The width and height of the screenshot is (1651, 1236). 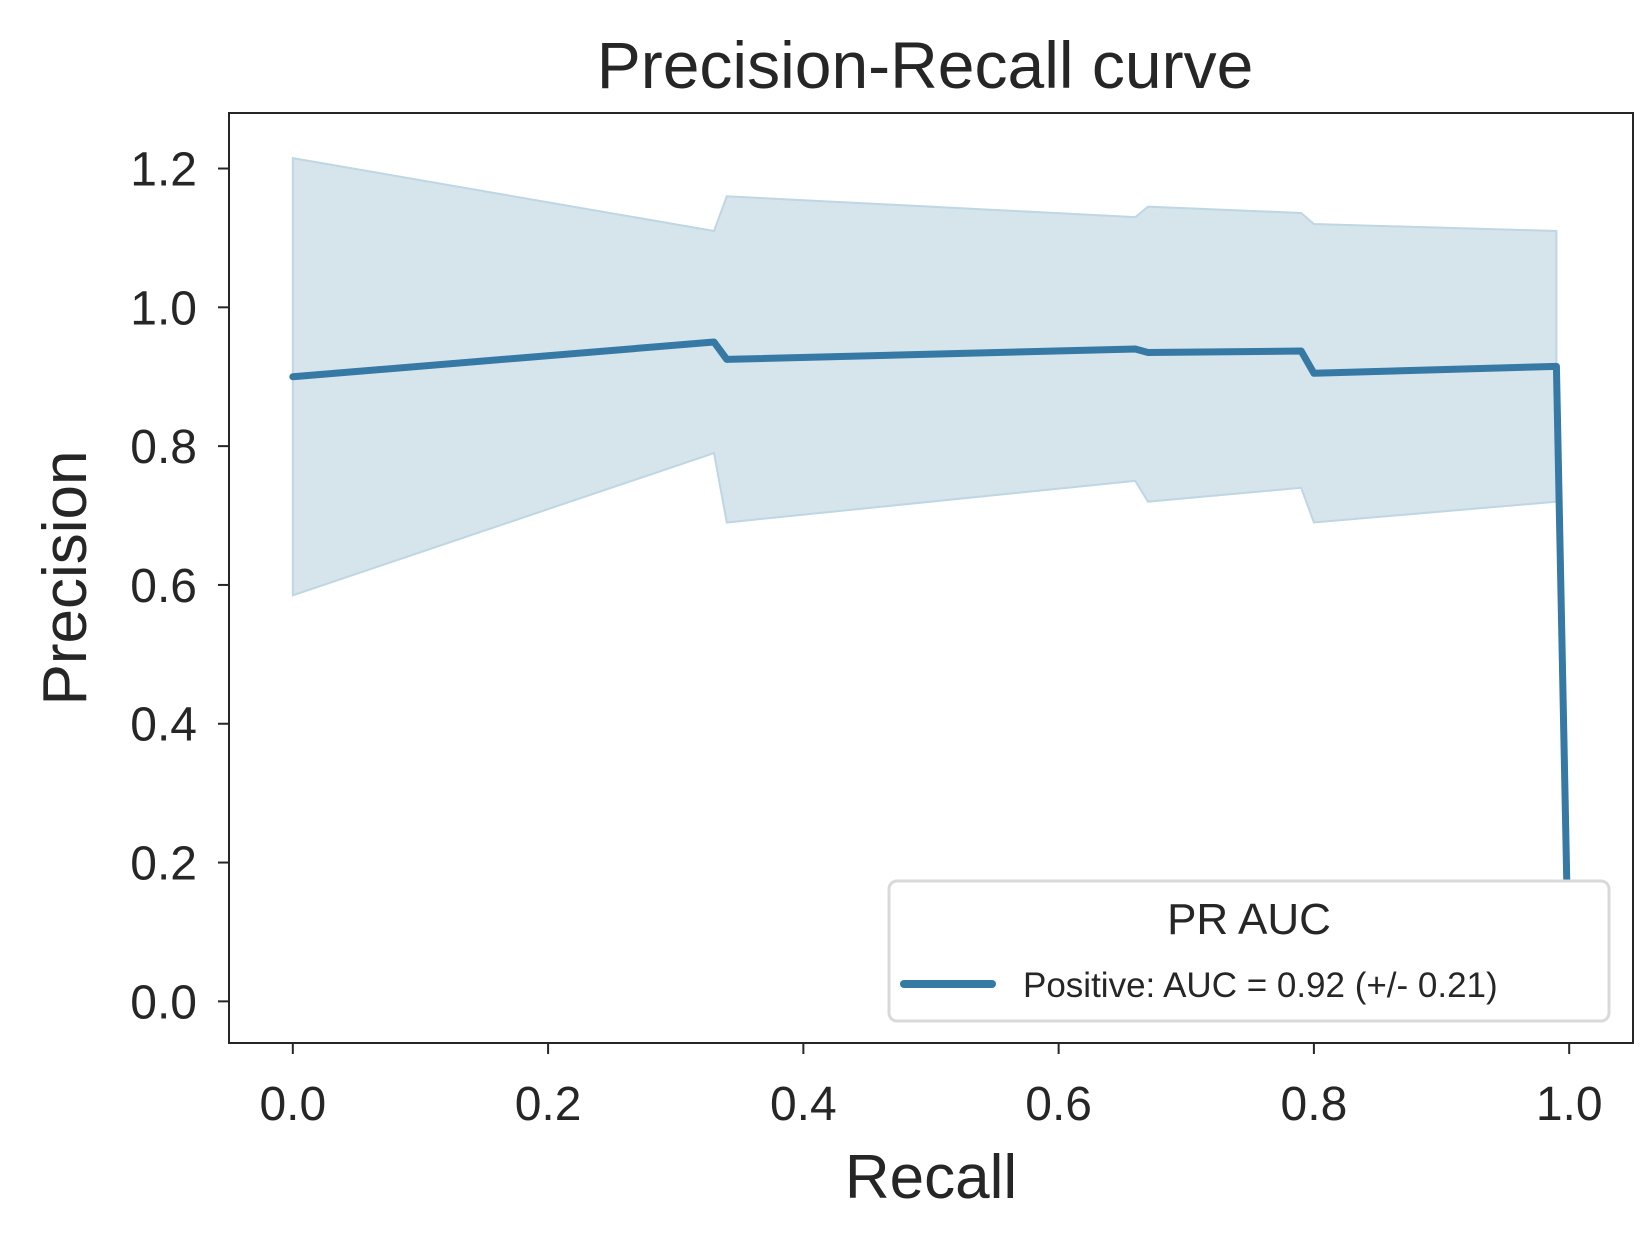 What do you see at coordinates (163, 308) in the screenshot?
I see `y-tick-label: 1.0` at bounding box center [163, 308].